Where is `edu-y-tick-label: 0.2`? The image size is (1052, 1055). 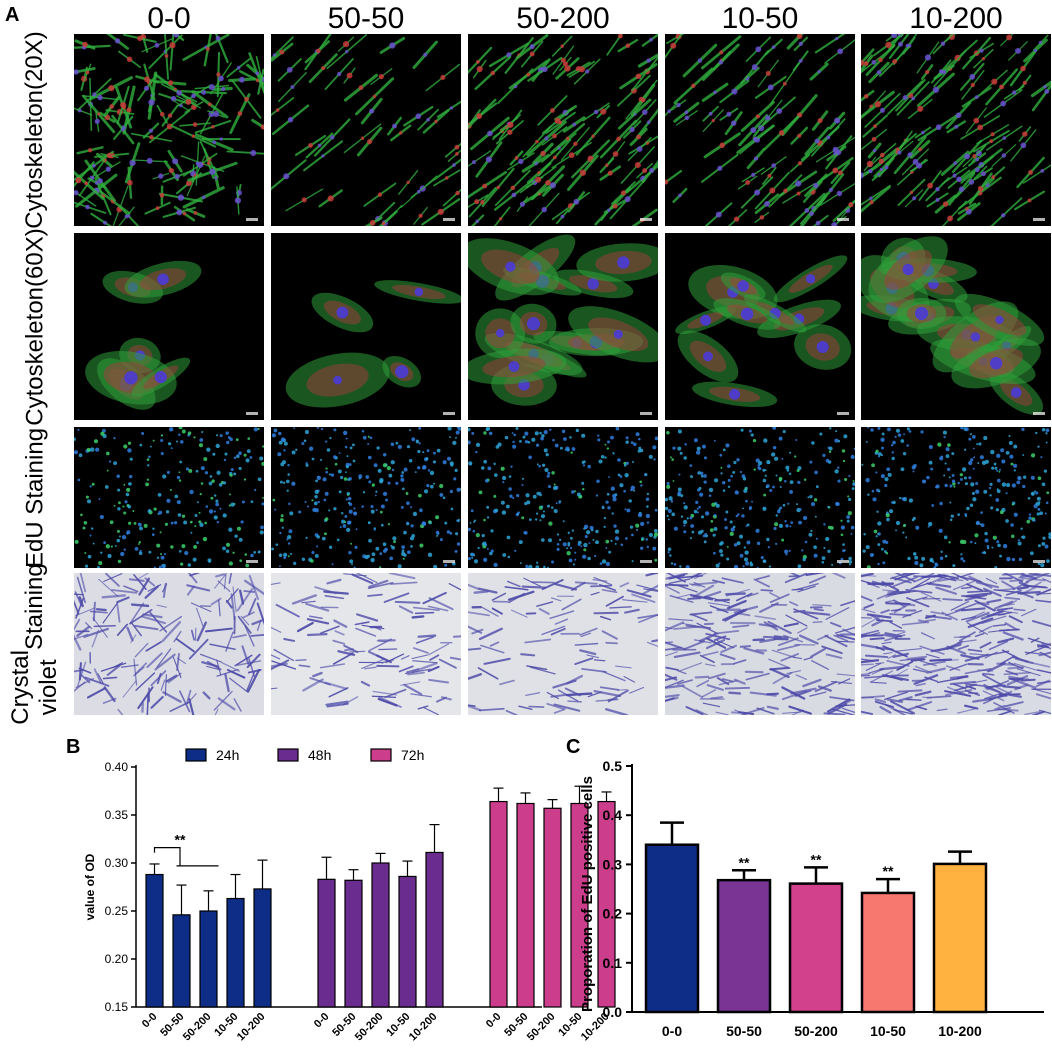
edu-y-tick-label: 0.2 is located at coordinates (613, 914).